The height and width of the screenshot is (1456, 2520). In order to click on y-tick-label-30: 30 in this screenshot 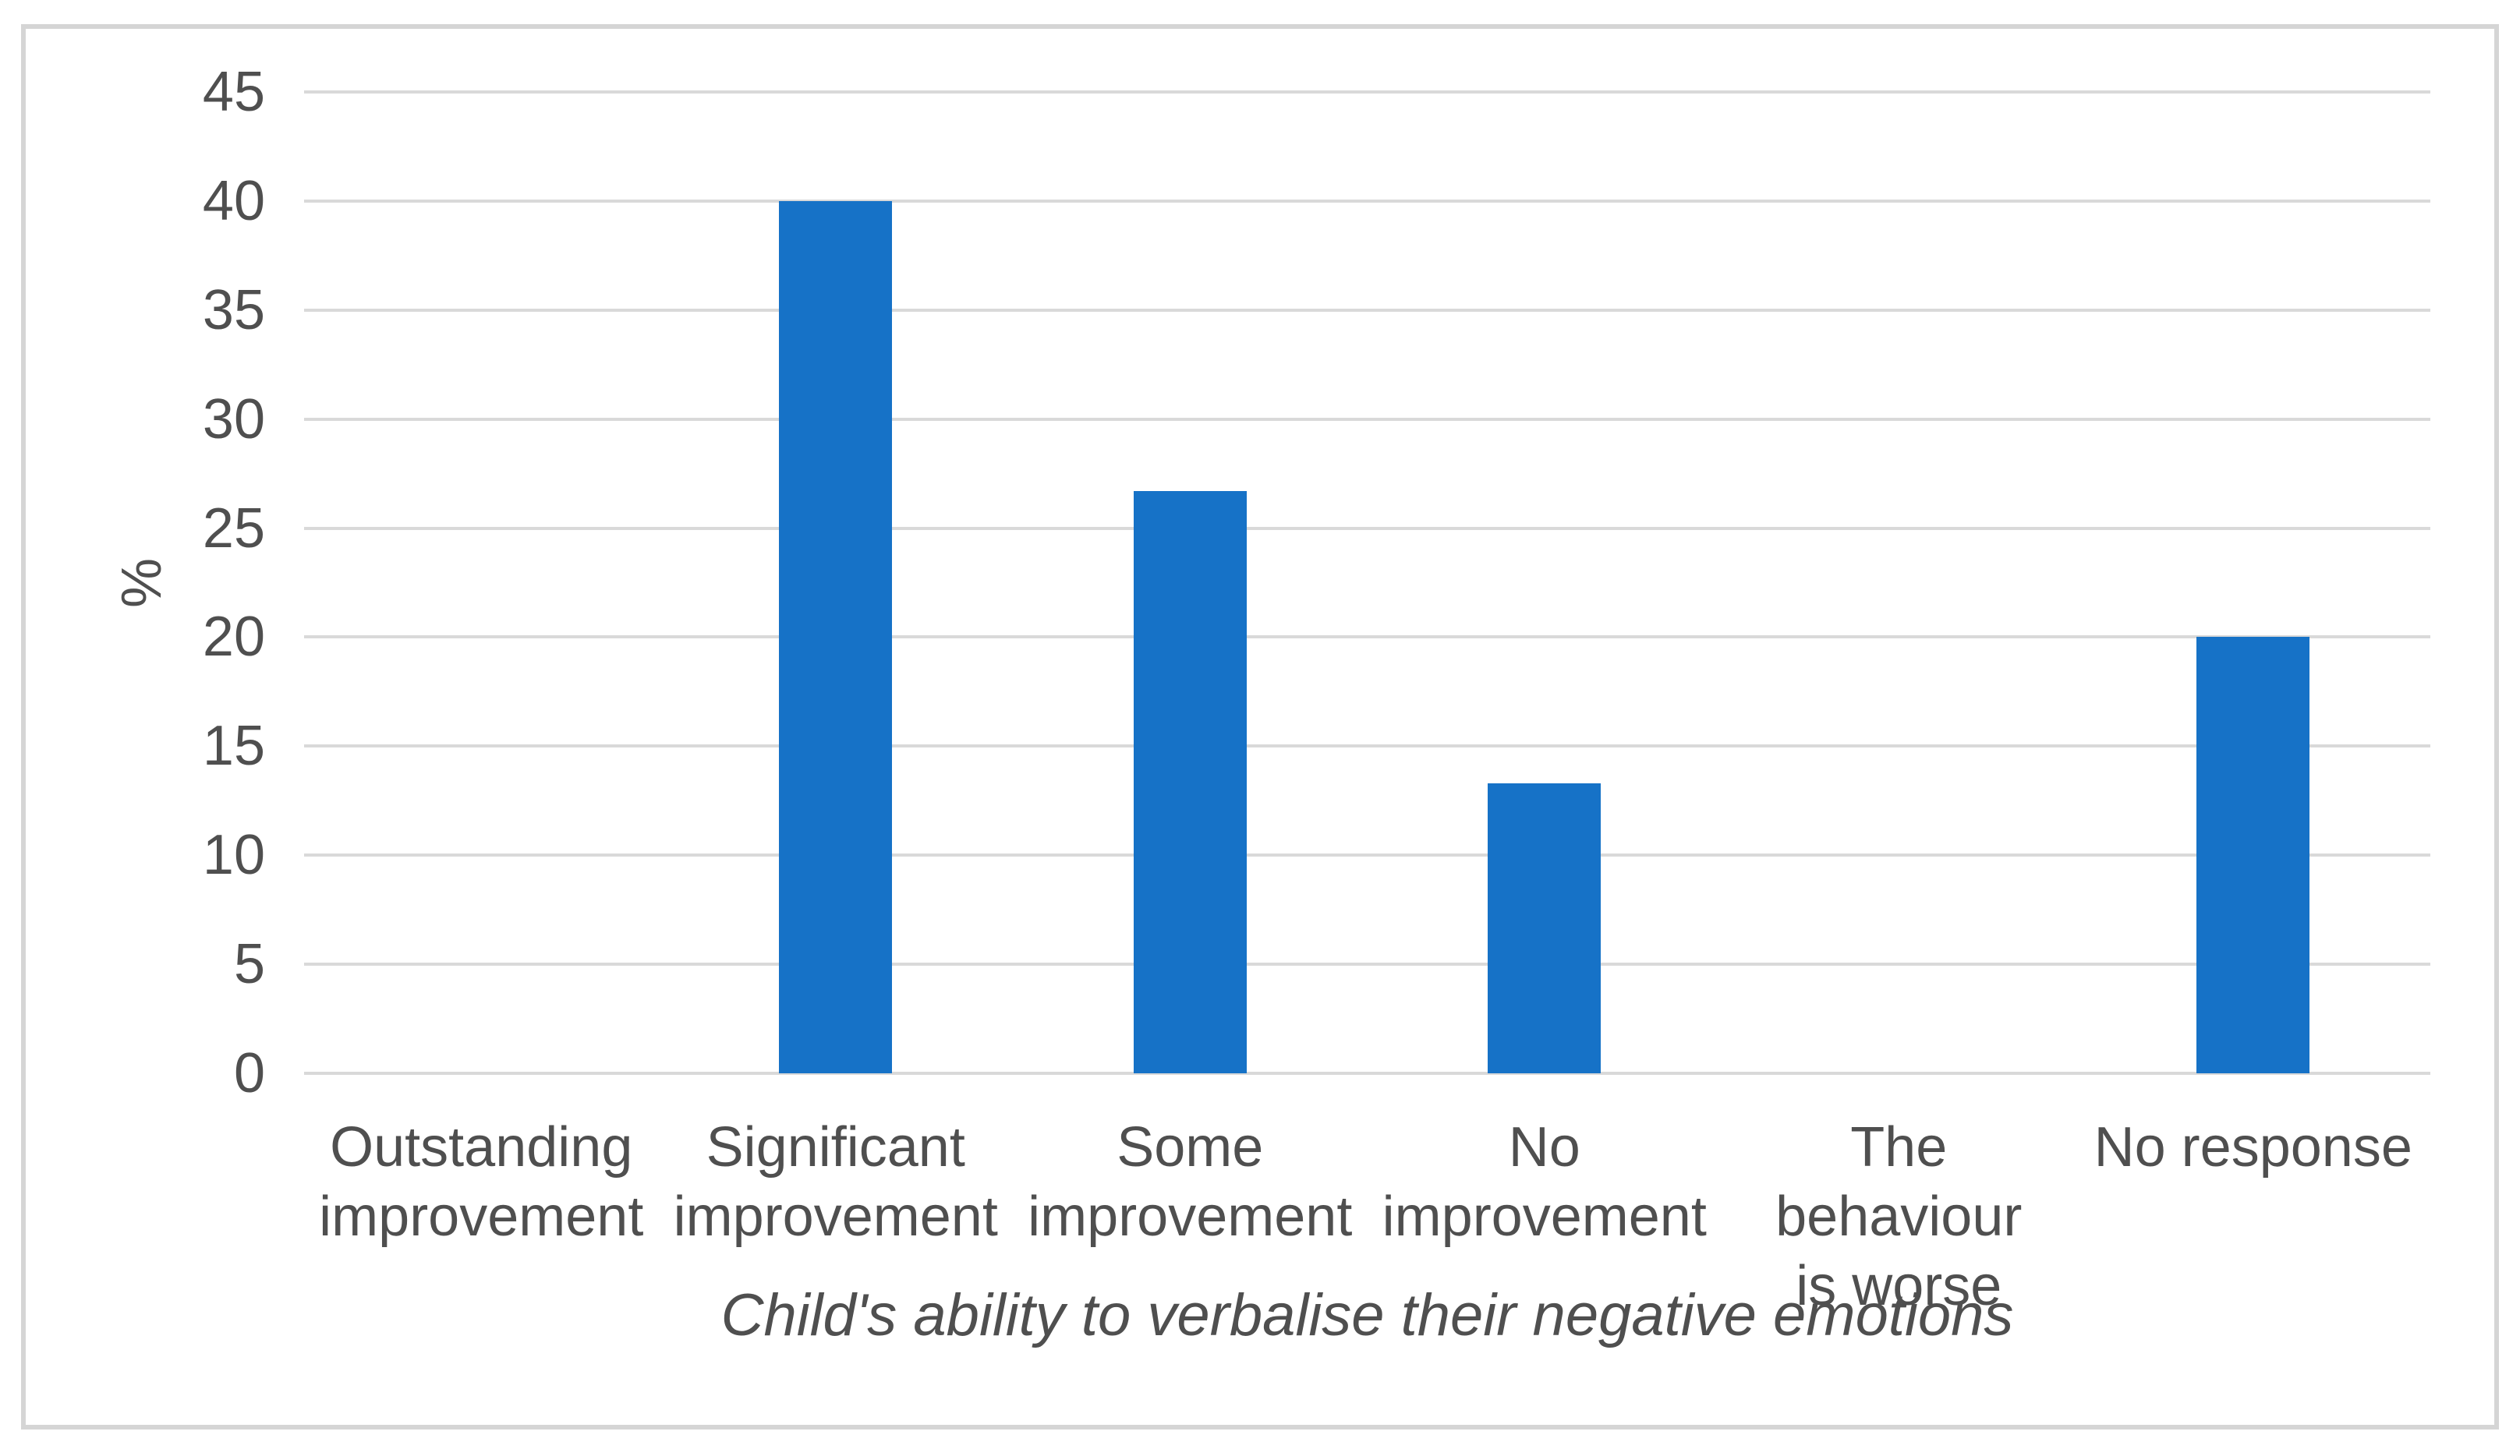, I will do `click(234, 419)`.